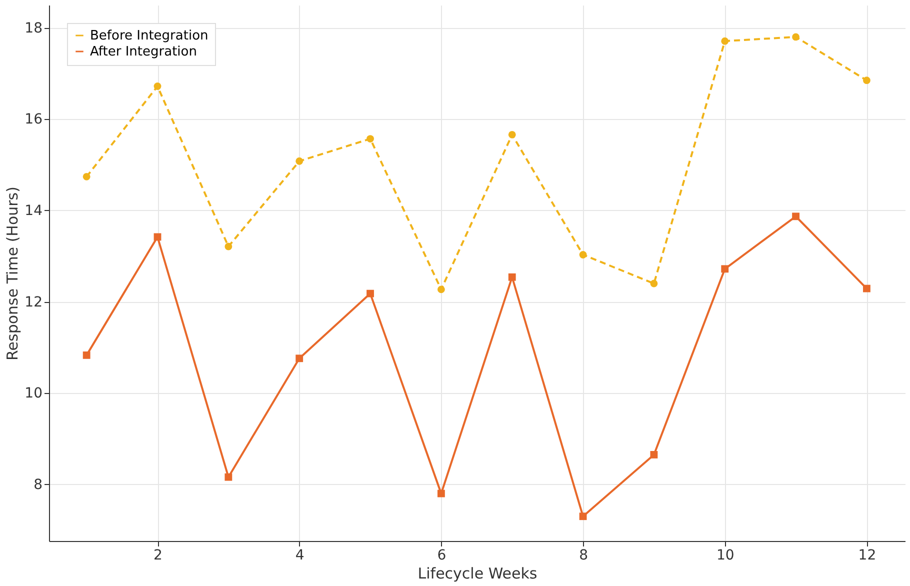 This screenshot has width=910, height=586. I want to click on legend-label: Before Integration, so click(149, 36).